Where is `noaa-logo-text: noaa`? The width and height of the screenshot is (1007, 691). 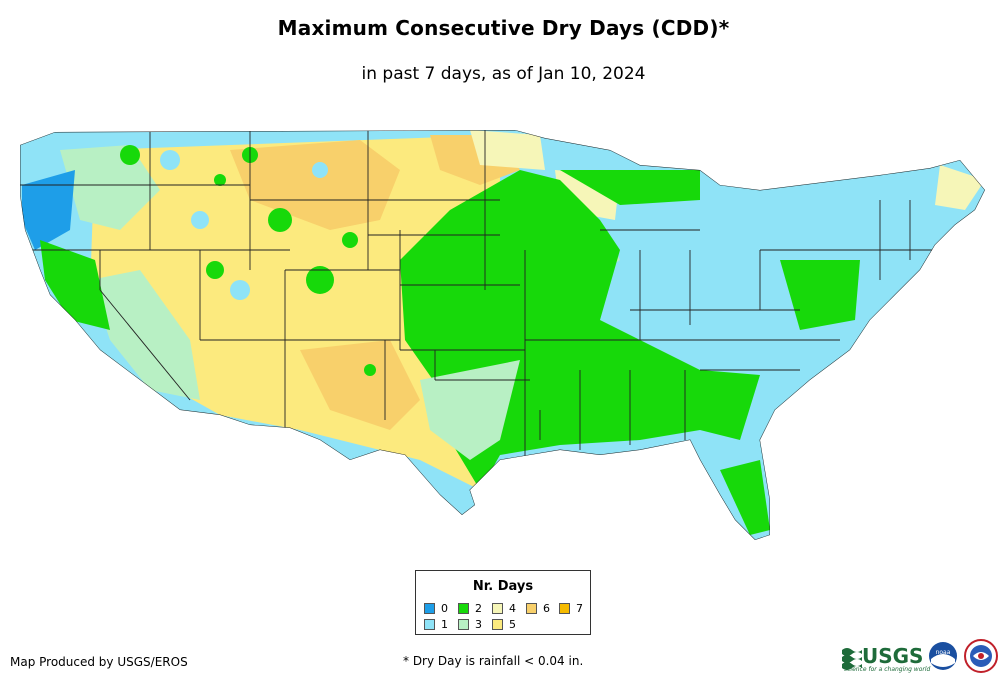 noaa-logo-text: noaa is located at coordinates (943, 652).